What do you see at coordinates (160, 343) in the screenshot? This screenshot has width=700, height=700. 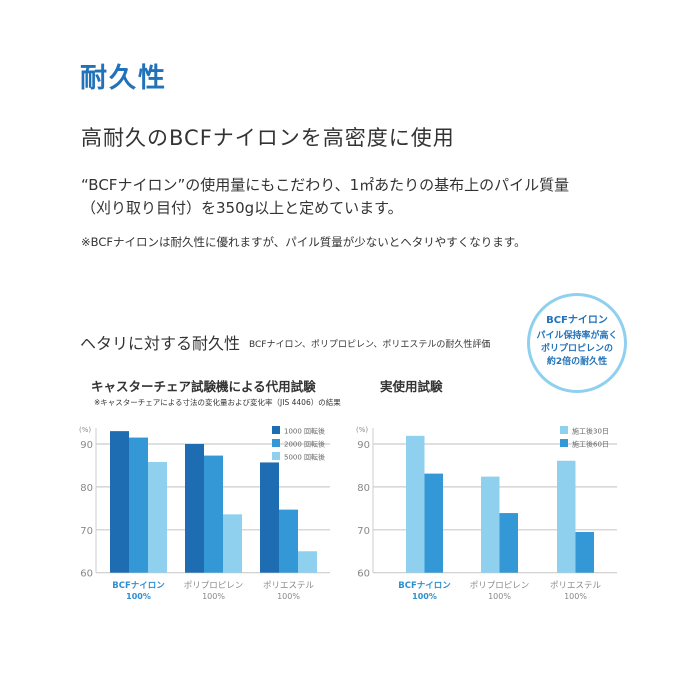 I see `section-title: ヘタリに対する耐久性` at bounding box center [160, 343].